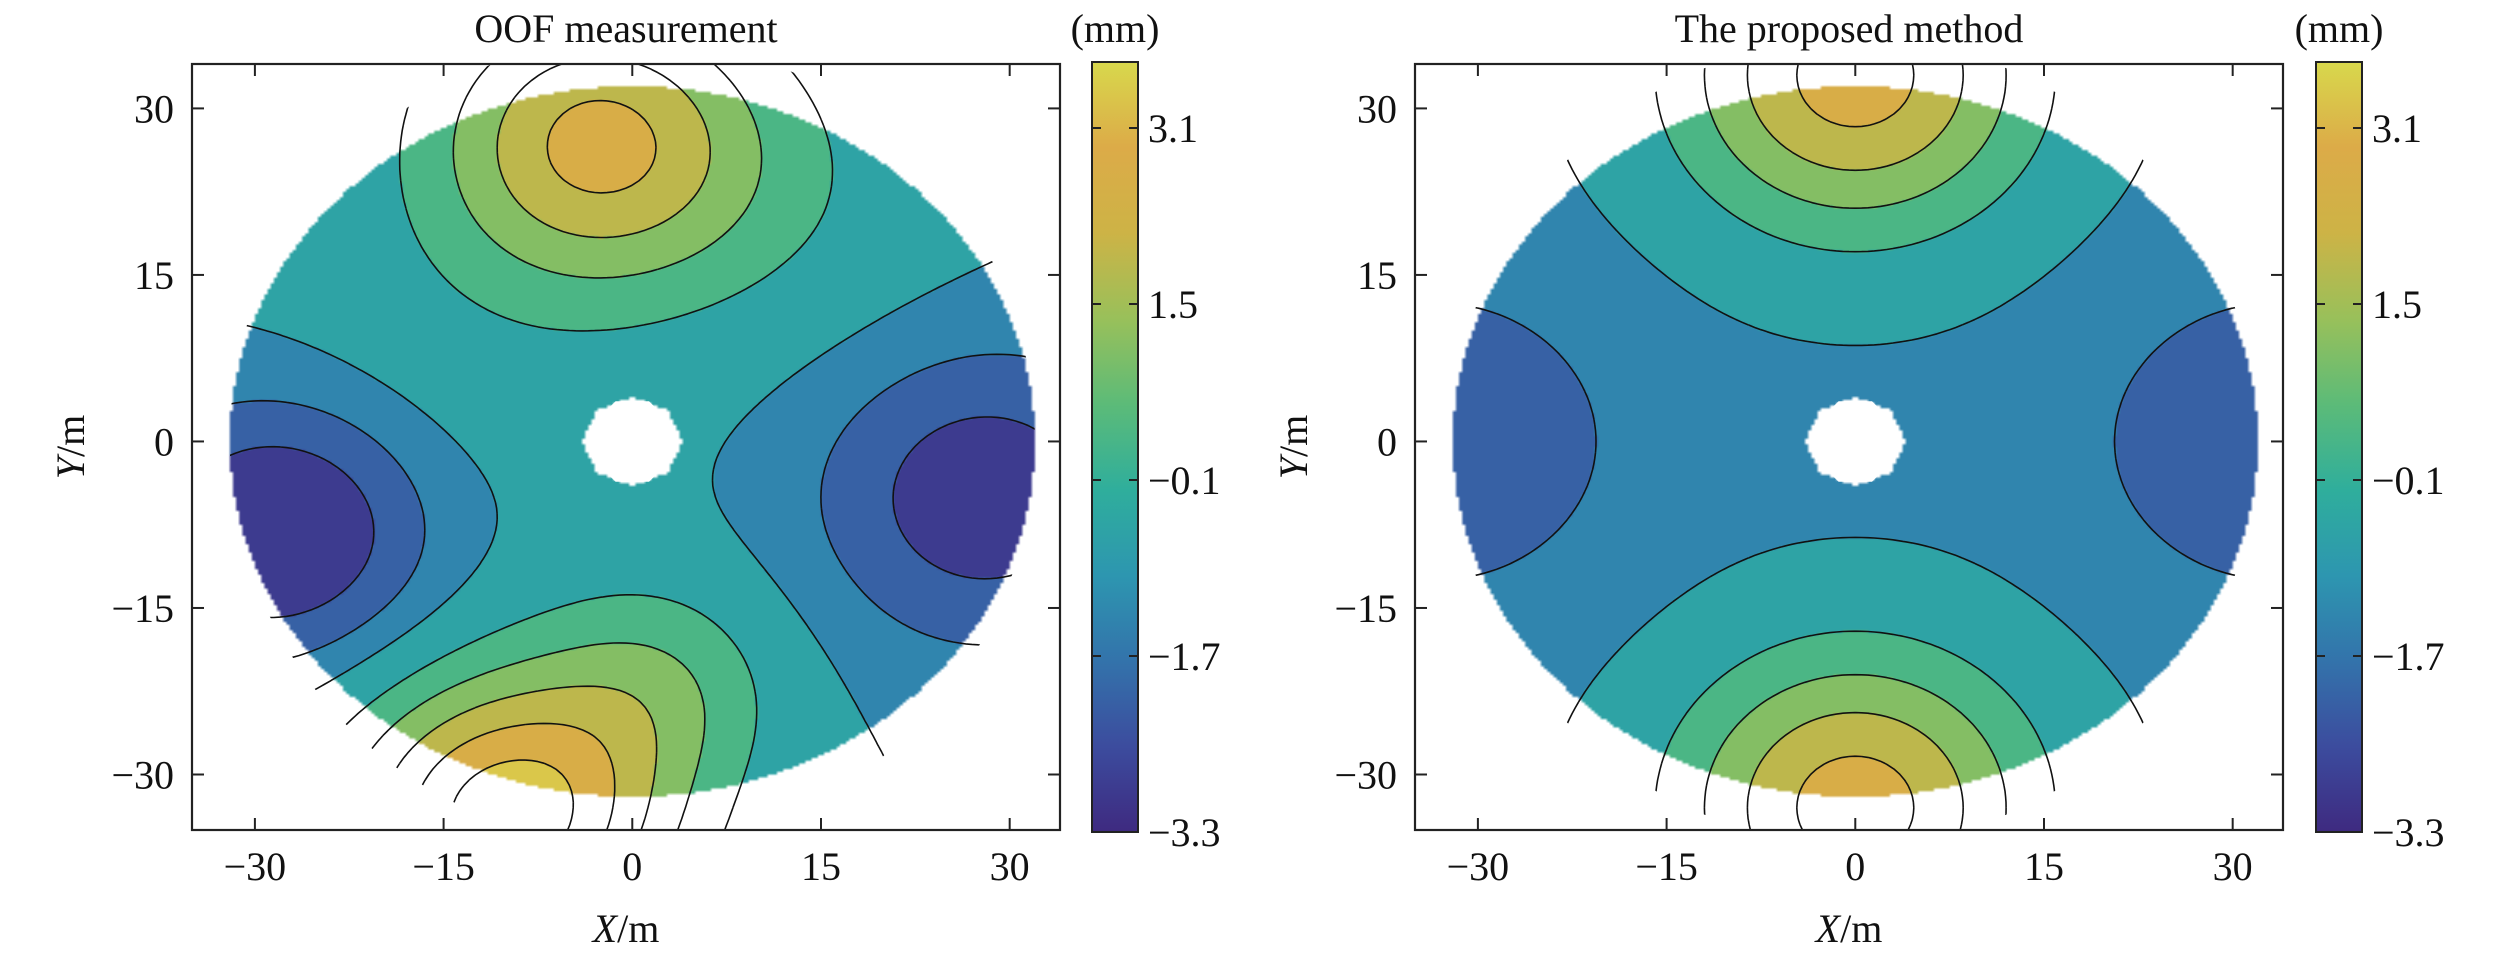  Describe the element at coordinates (625, 28) in the screenshot. I see `chart-title: OOF measurement` at that location.